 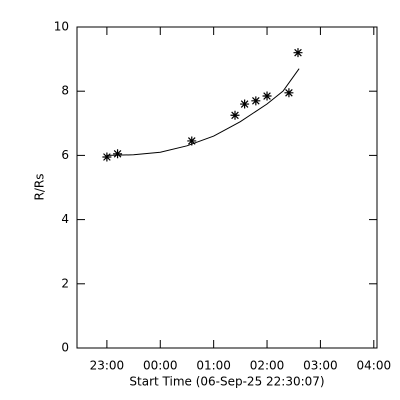 I want to click on x-tick-label: 02:00, so click(x=267, y=366).